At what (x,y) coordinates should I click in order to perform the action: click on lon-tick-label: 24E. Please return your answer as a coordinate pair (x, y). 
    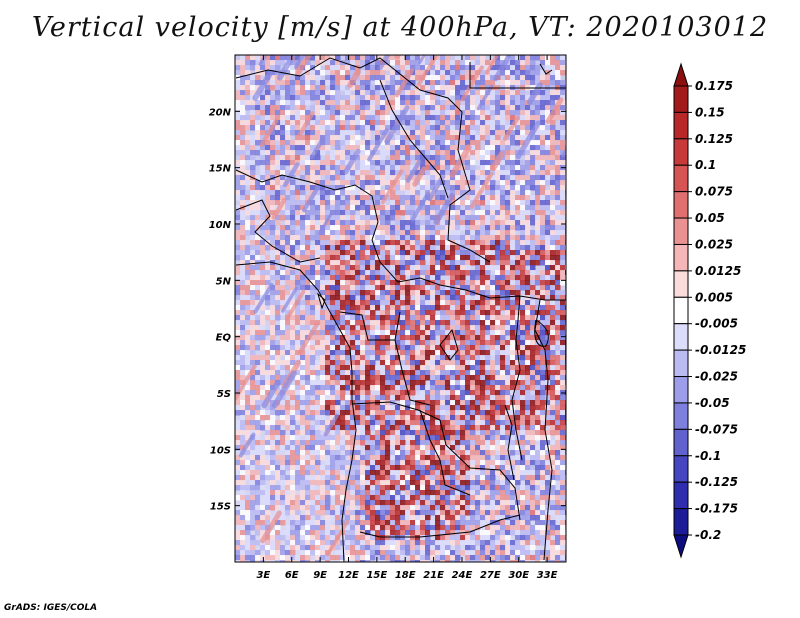
    Looking at the image, I should click on (462, 575).